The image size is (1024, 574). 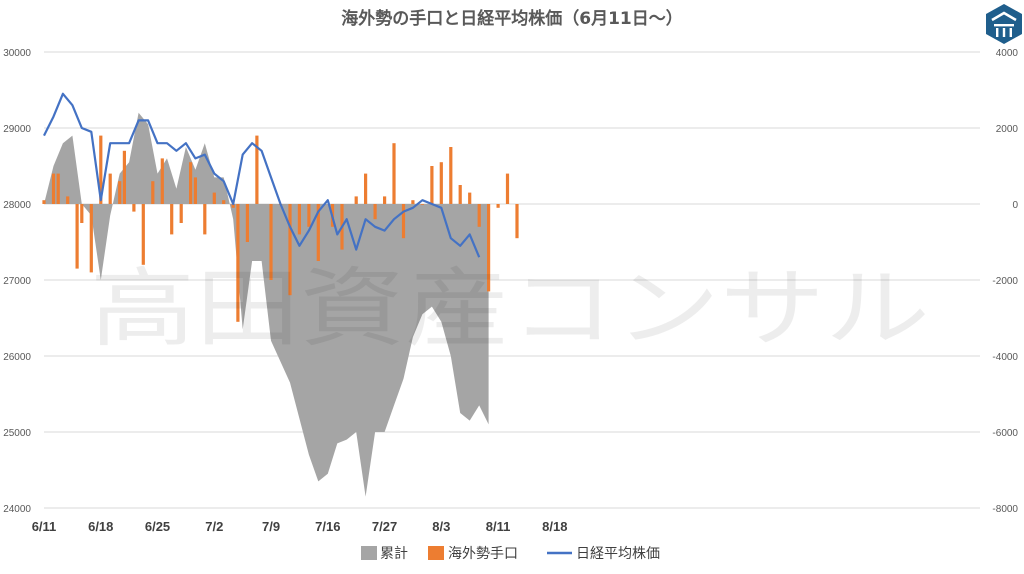 What do you see at coordinates (17, 357) in the screenshot?
I see `left-axis-tick-label: 26000` at bounding box center [17, 357].